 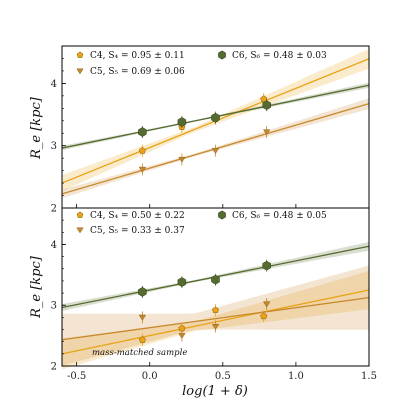 What do you see at coordinates (150, 376) in the screenshot?
I see `x-tick-label: 0.0` at bounding box center [150, 376].